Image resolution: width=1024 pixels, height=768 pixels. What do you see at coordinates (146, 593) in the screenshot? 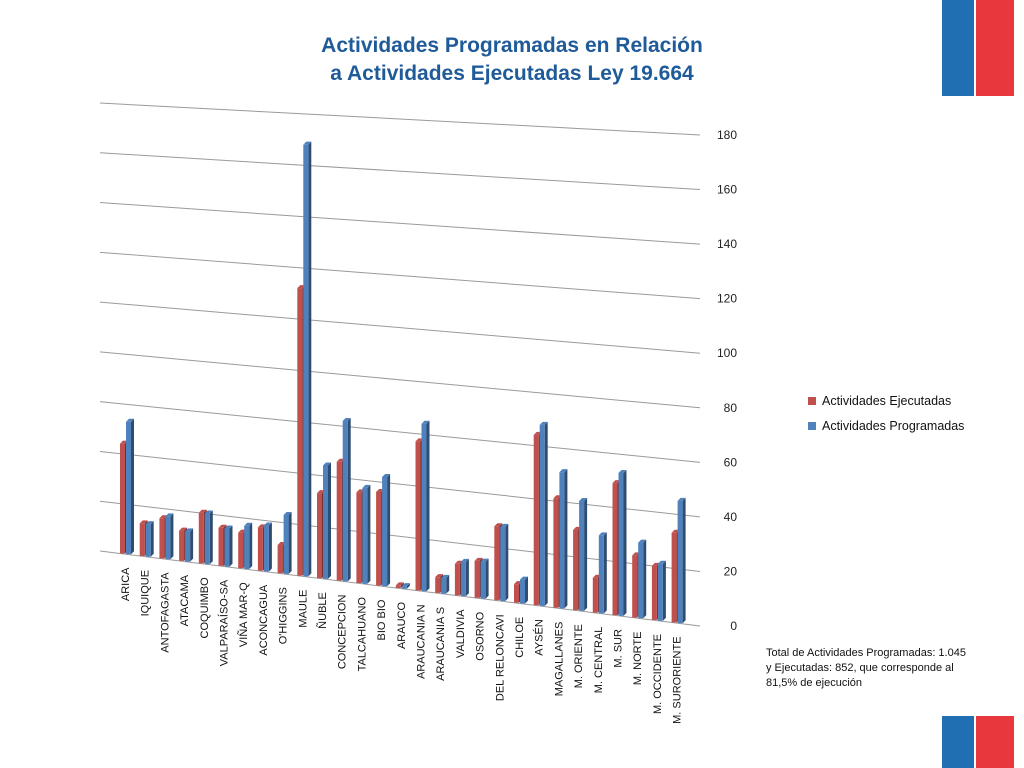
I see `x-tick-label: IQUIQUE` at bounding box center [146, 593].